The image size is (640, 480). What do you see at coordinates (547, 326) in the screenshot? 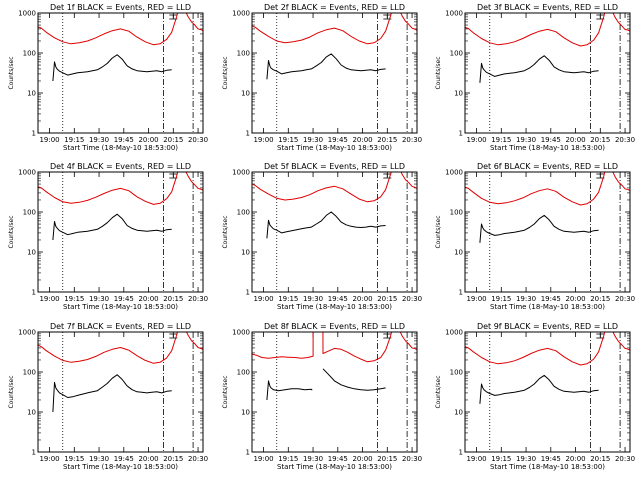
I see `panel-title: Det 9f BLACK = Events, RED = LLD` at bounding box center [547, 326].